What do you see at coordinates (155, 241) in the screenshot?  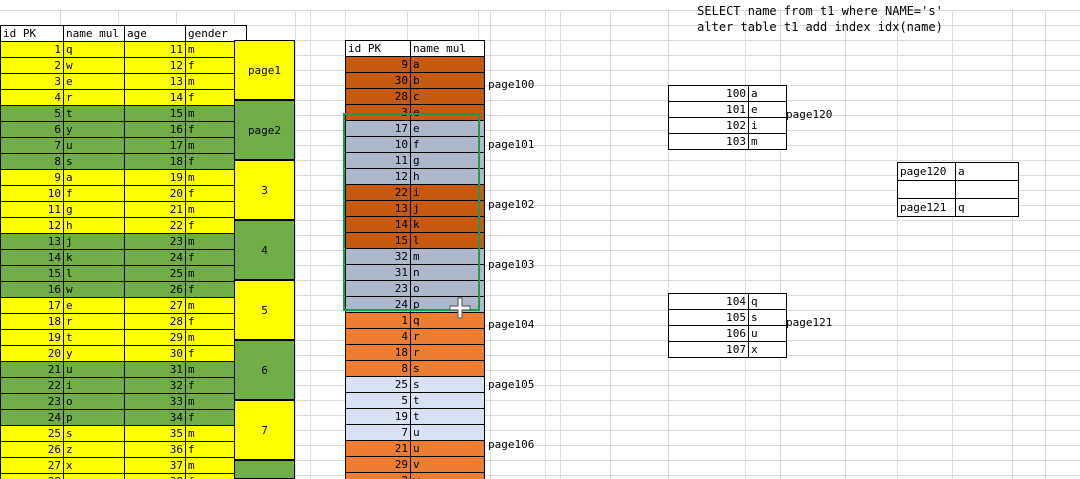 I see `cell: 23` at bounding box center [155, 241].